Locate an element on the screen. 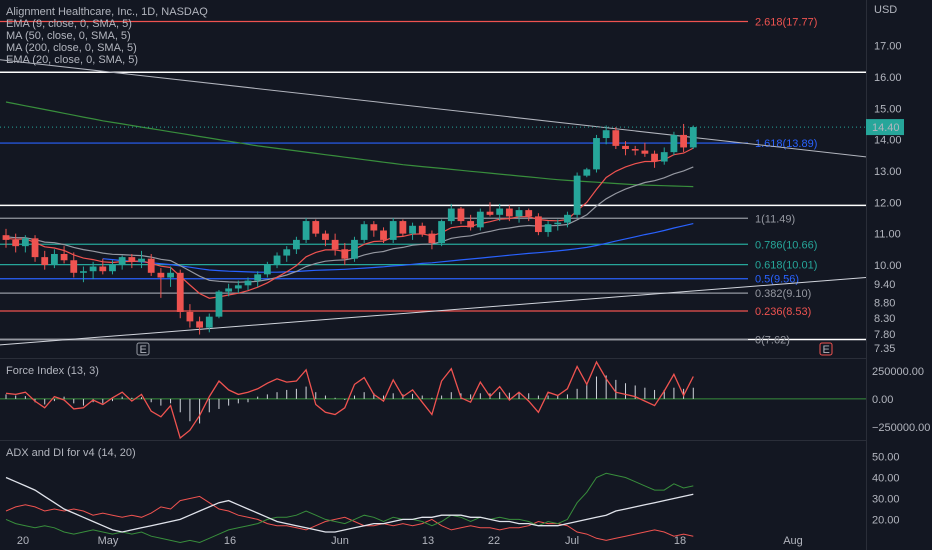 This screenshot has height=550, width=932. fib-level-label: 0.786(10.66) is located at coordinates (786, 245).